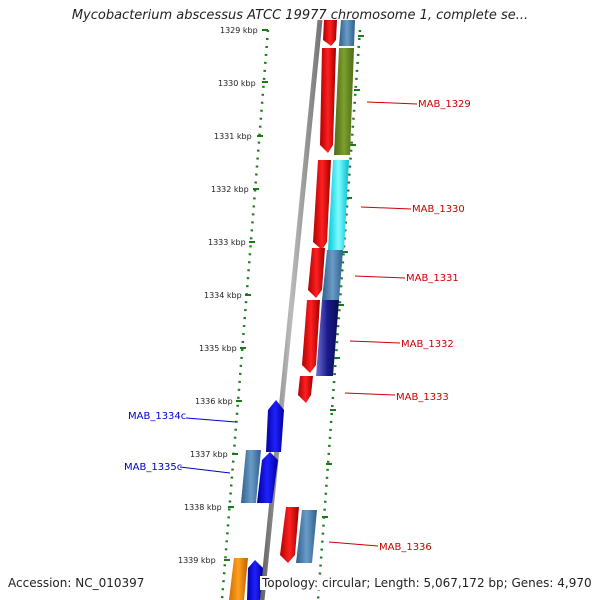 This screenshot has width=600, height=600. What do you see at coordinates (227, 242) in the screenshot?
I see `ruler-label: 1333 kbp` at bounding box center [227, 242].